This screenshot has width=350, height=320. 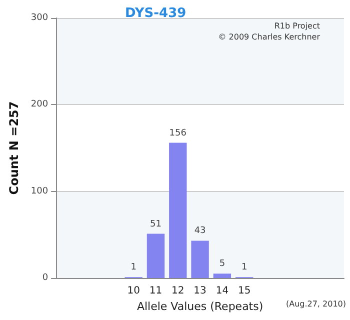 I want to click on x-tick-label: 15, so click(x=244, y=291).